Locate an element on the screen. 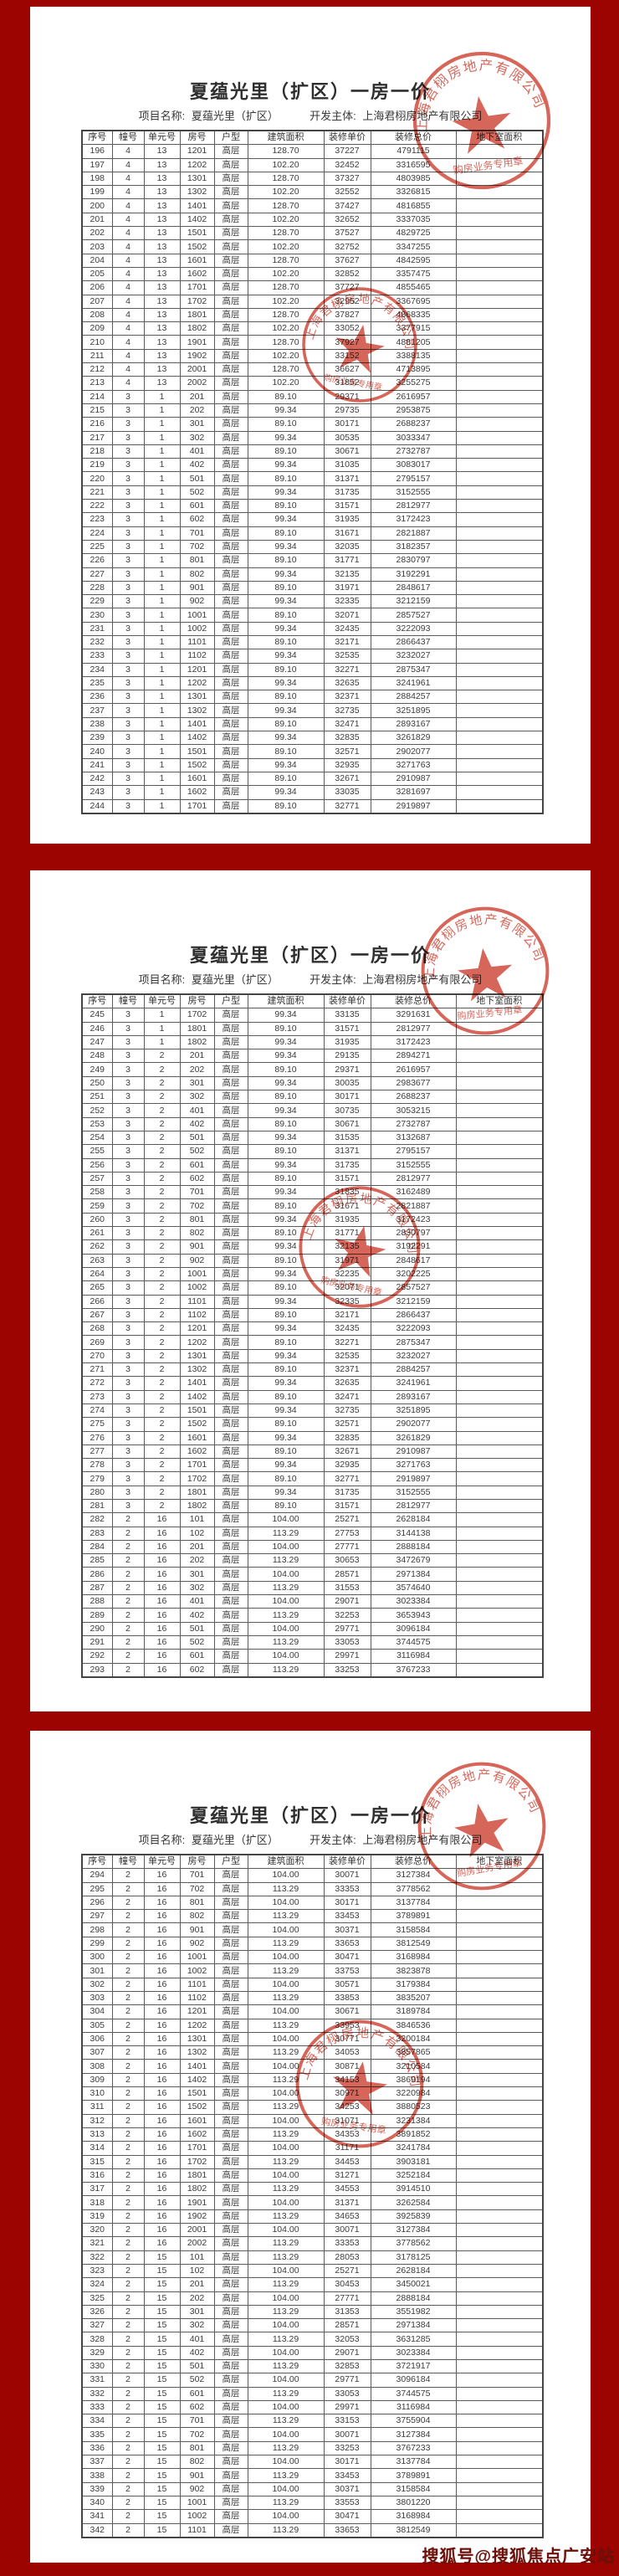 The width and height of the screenshot is (619, 2576). table-row: 291 2 16 502 高层 113.29 33053 3744575 is located at coordinates (312, 1642).